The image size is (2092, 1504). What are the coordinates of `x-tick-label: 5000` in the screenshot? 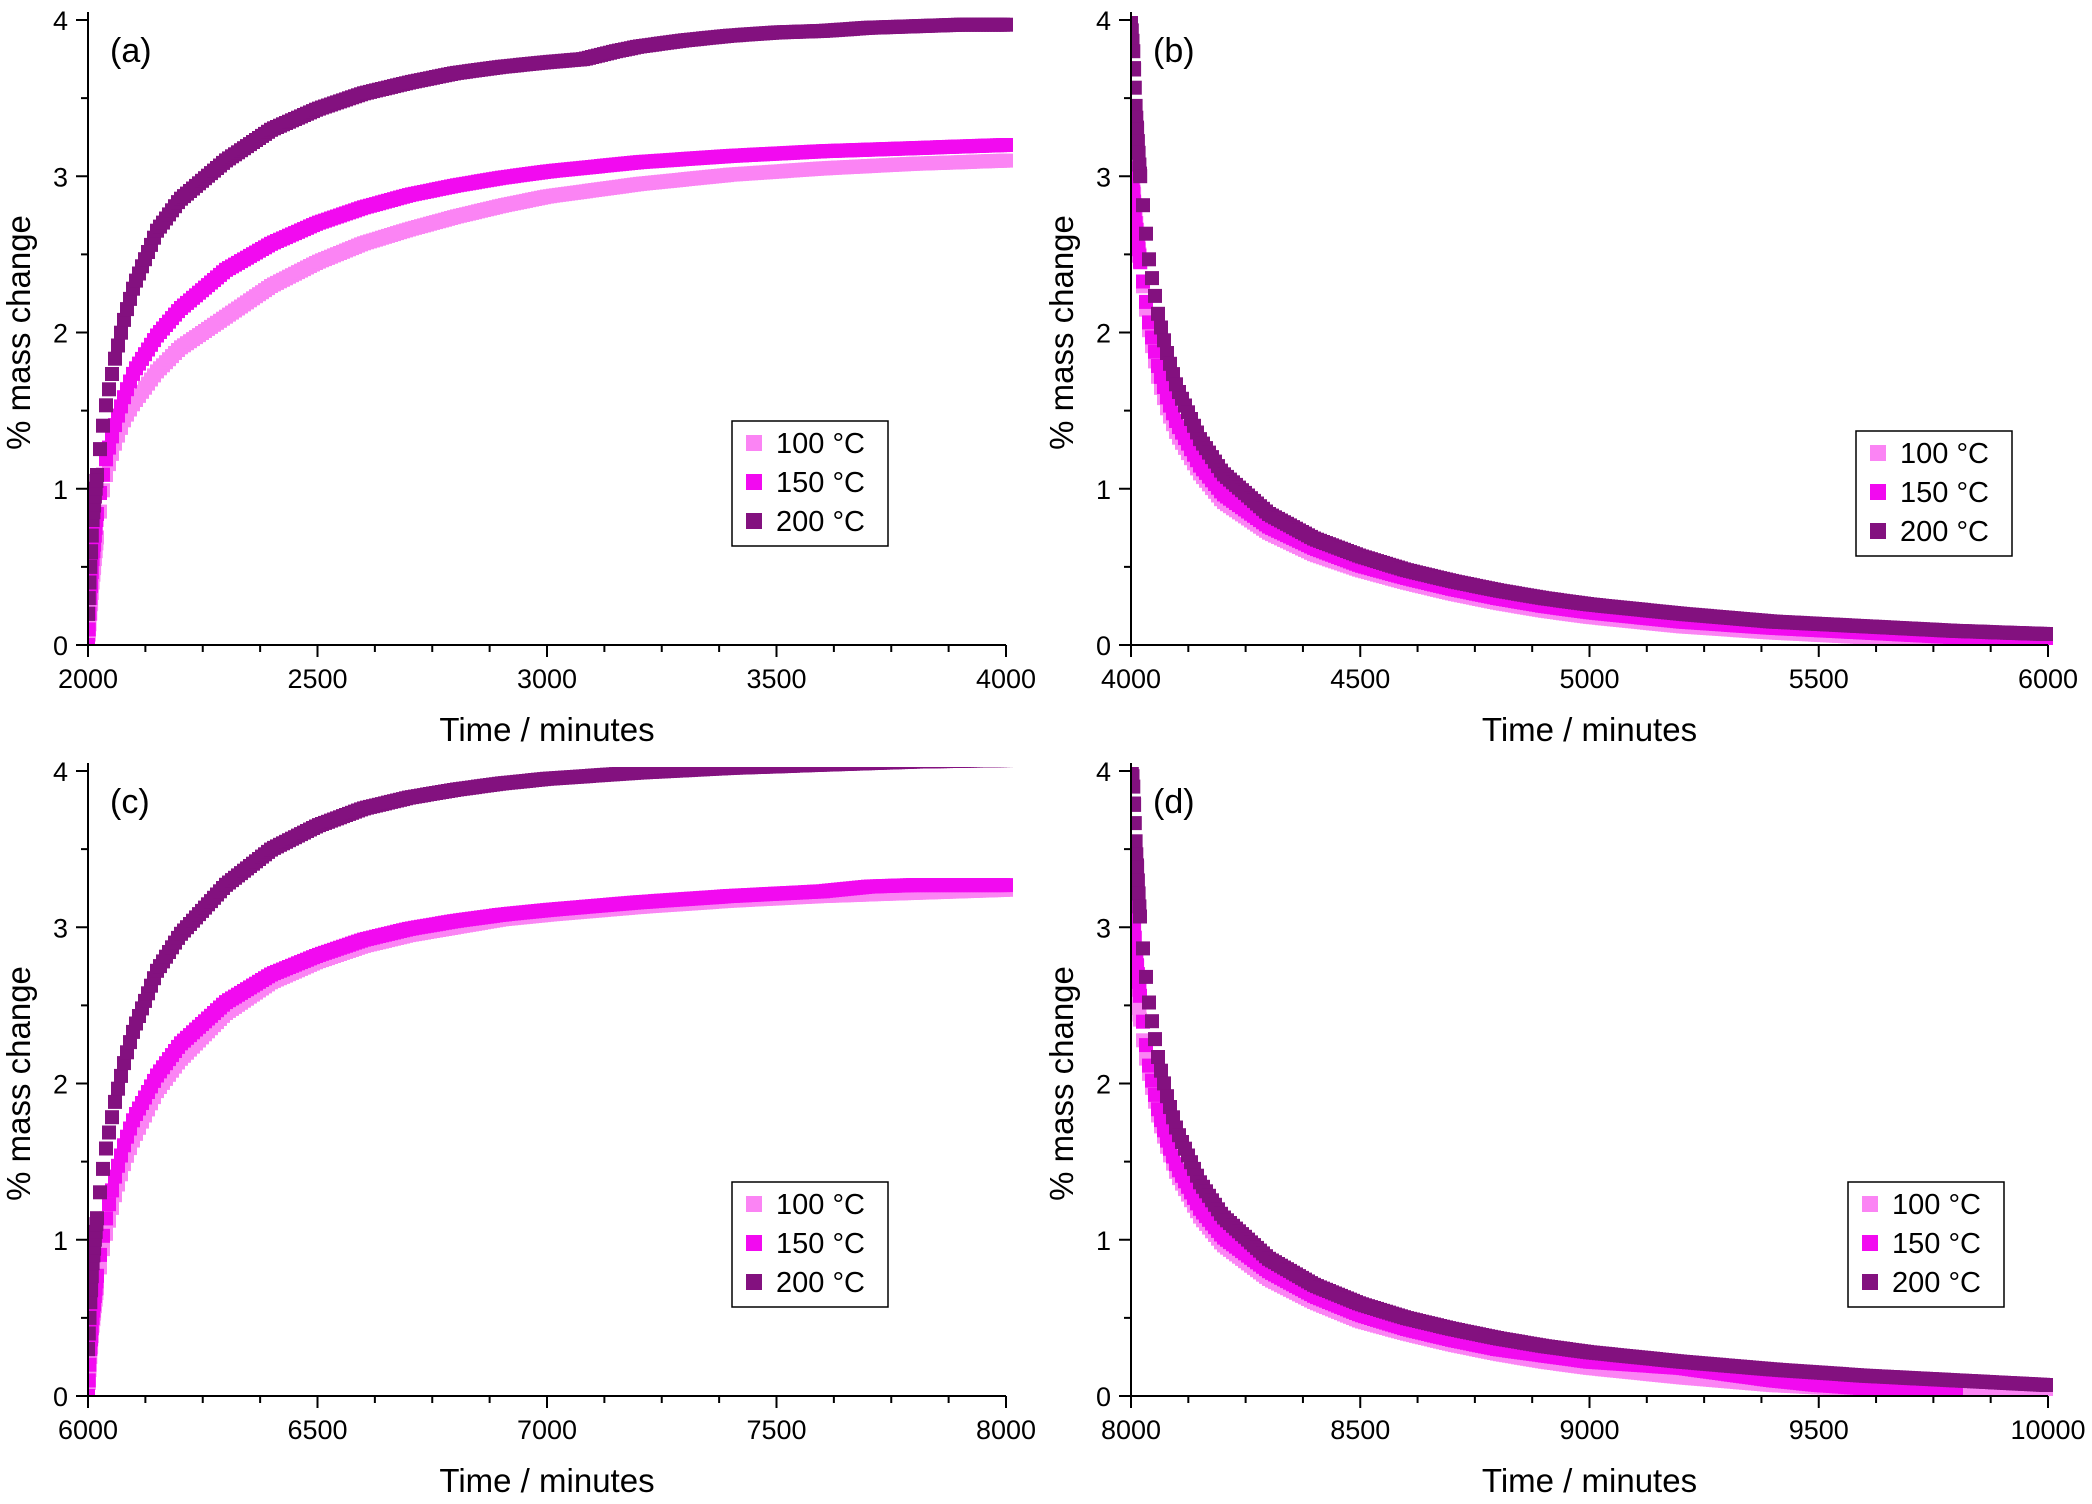 It's located at (1589, 679).